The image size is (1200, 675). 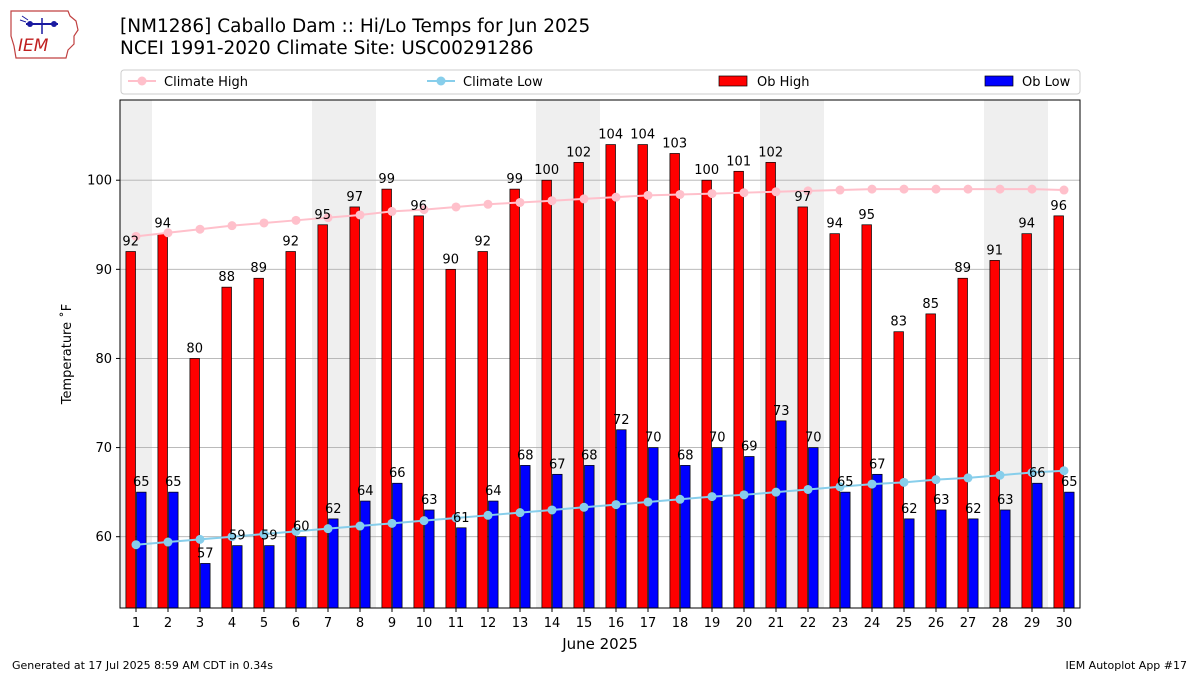 What do you see at coordinates (557, 464) in the screenshot?
I see `ob-low-value-label-14: 67` at bounding box center [557, 464].